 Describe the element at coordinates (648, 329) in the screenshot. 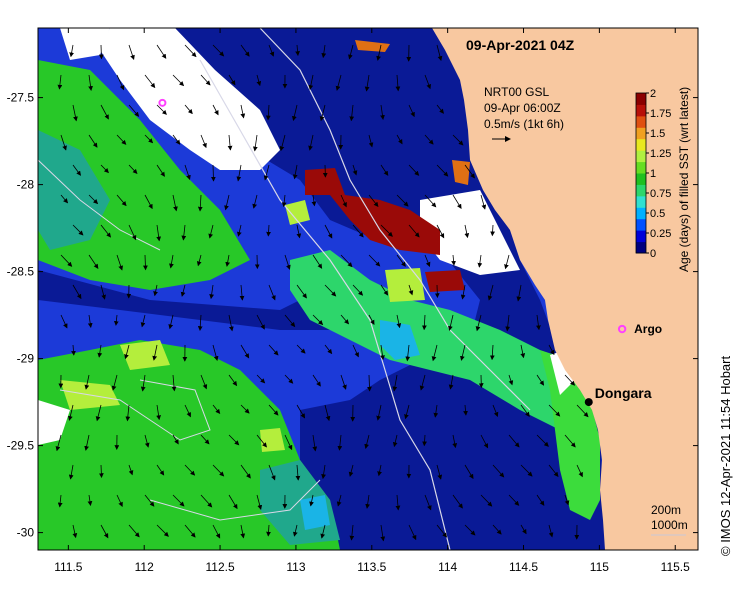

I see `argo-label: Argo` at that location.